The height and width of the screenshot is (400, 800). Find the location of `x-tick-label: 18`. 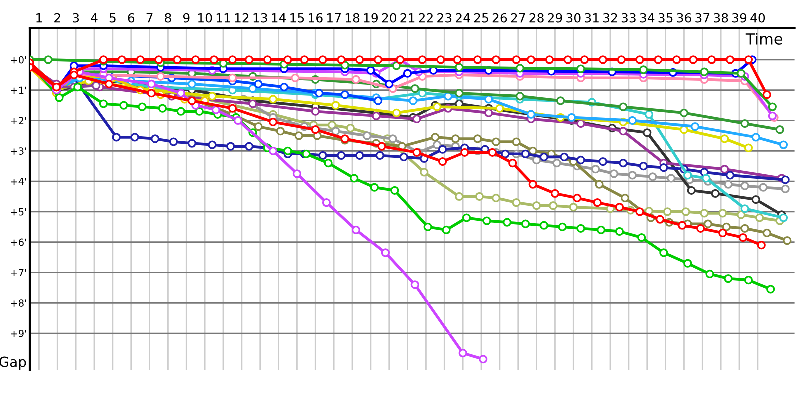

x-tick-label: 18 is located at coordinates (353, 18).